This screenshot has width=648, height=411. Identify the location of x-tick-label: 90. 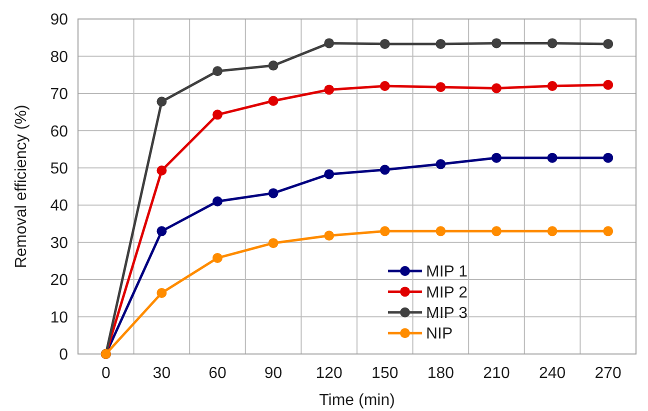
(273, 373).